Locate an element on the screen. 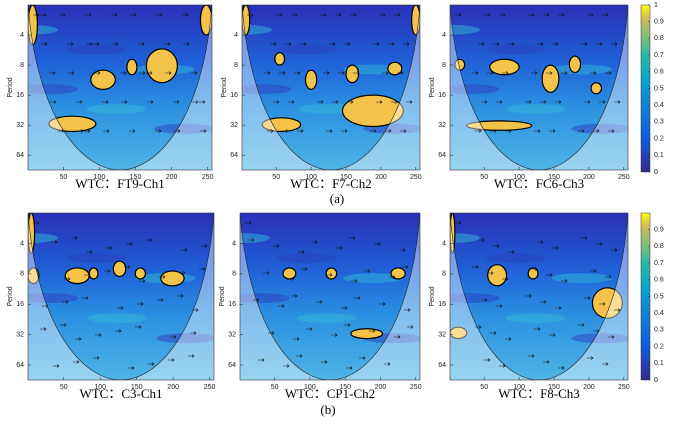  colorbar-tick-label: 0.2 is located at coordinates (659, 346).